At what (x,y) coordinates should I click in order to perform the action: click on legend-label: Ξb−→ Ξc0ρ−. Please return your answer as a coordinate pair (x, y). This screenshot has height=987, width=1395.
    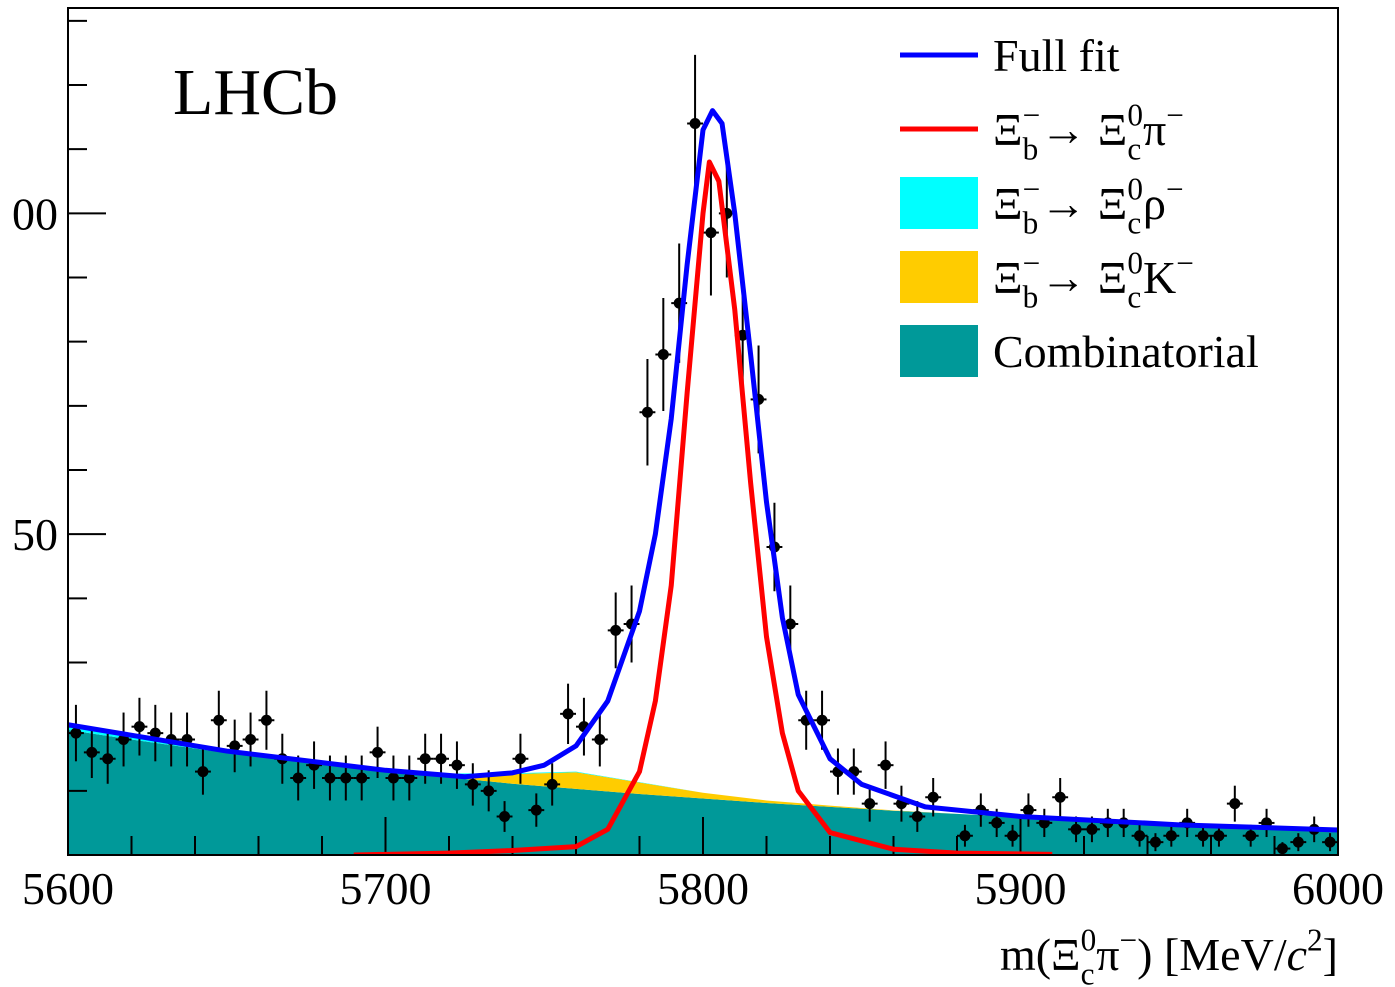
    Looking at the image, I should click on (1088, 206).